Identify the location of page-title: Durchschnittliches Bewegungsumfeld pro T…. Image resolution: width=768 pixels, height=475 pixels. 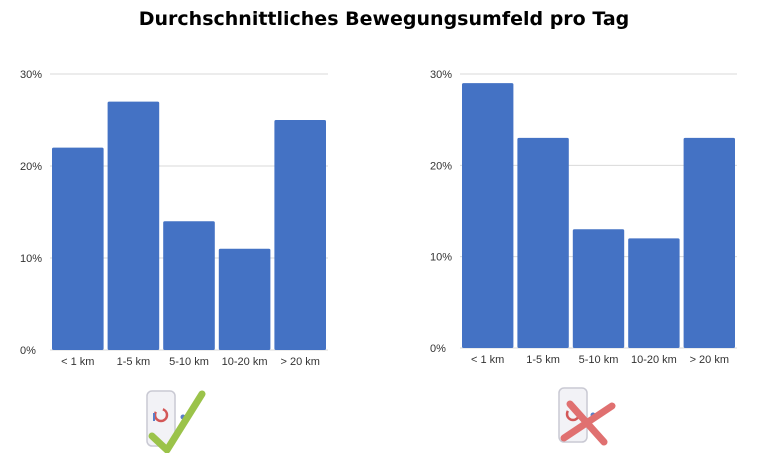
(384, 19).